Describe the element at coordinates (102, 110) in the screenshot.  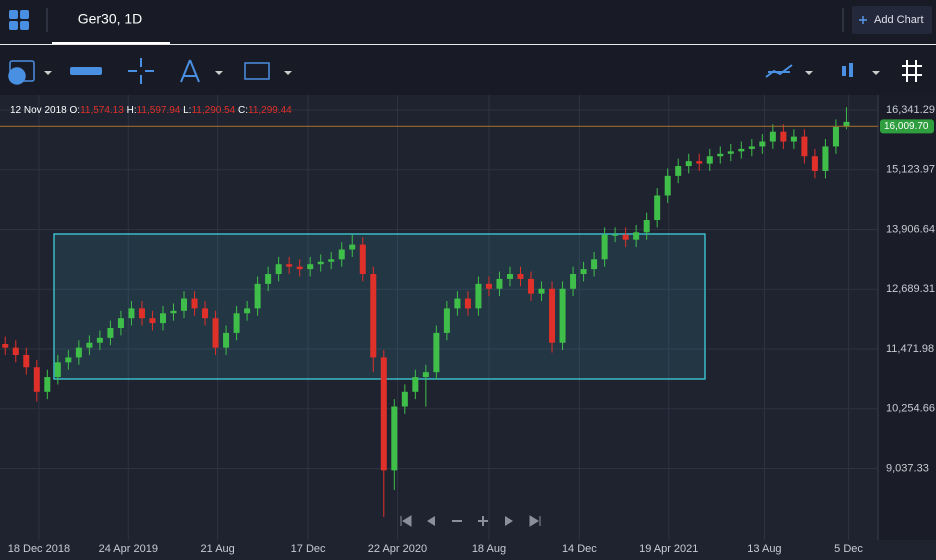
I see `value: 11,574.13` at that location.